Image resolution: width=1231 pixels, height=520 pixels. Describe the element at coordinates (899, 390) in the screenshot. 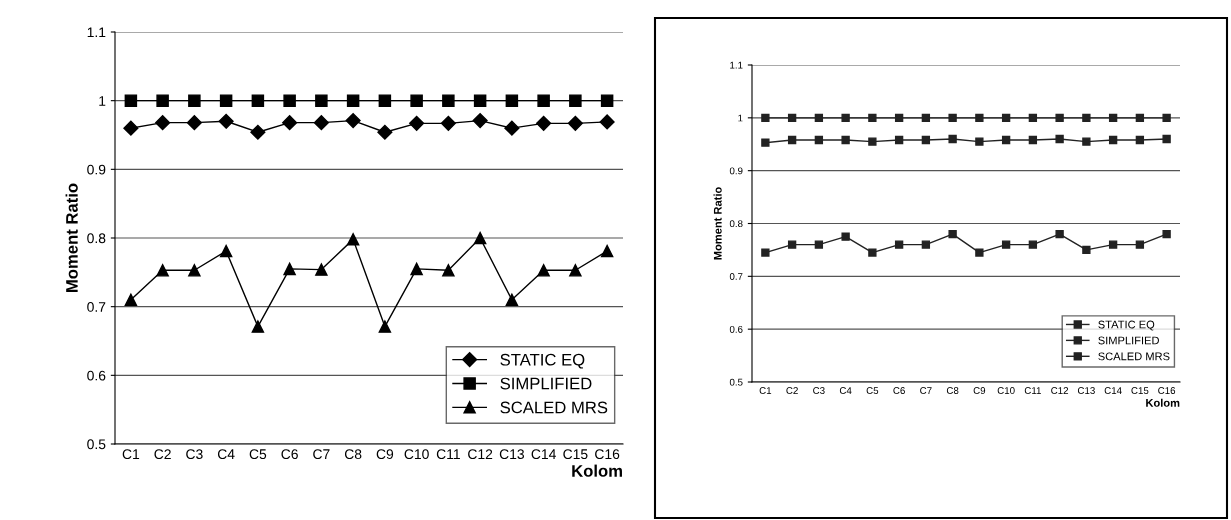

I see `x-tick-label: C6` at that location.